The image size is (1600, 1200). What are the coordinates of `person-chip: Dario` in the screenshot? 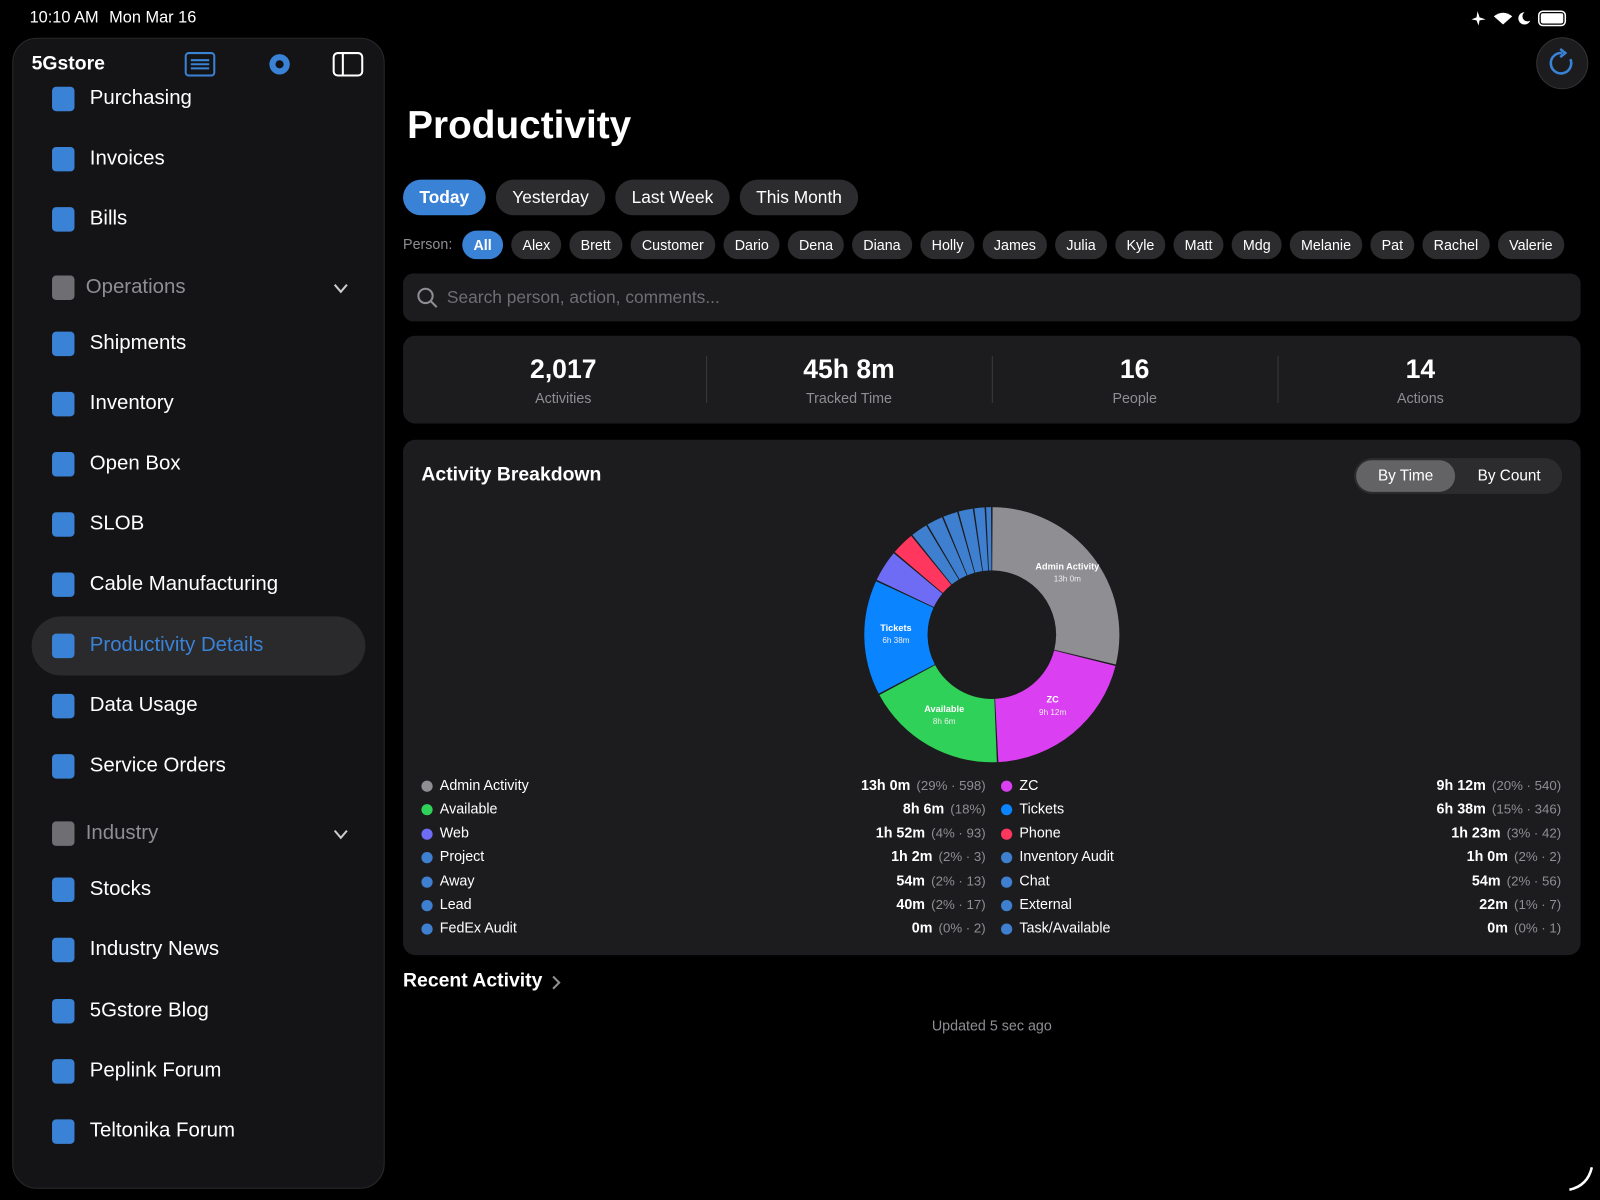 It's located at (752, 245).